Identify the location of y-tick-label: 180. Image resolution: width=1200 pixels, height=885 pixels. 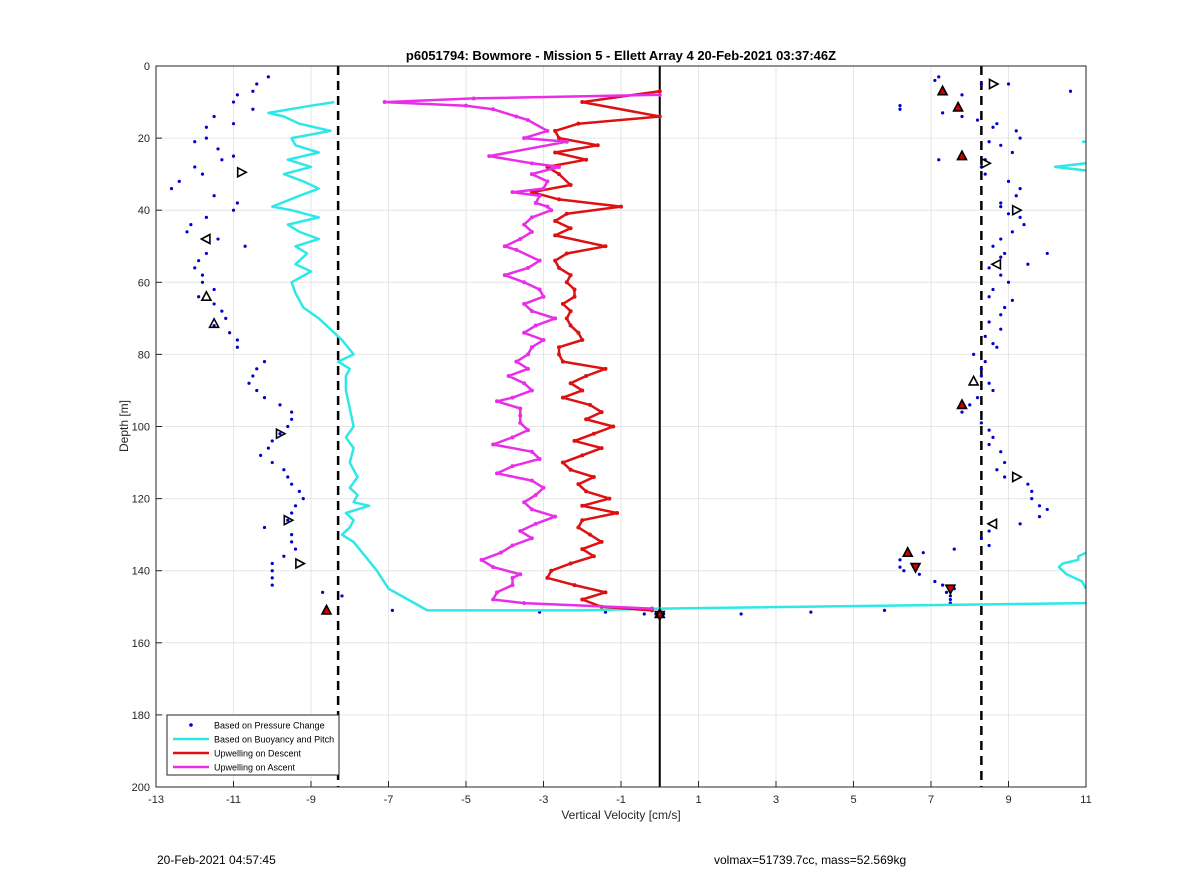
(141, 716).